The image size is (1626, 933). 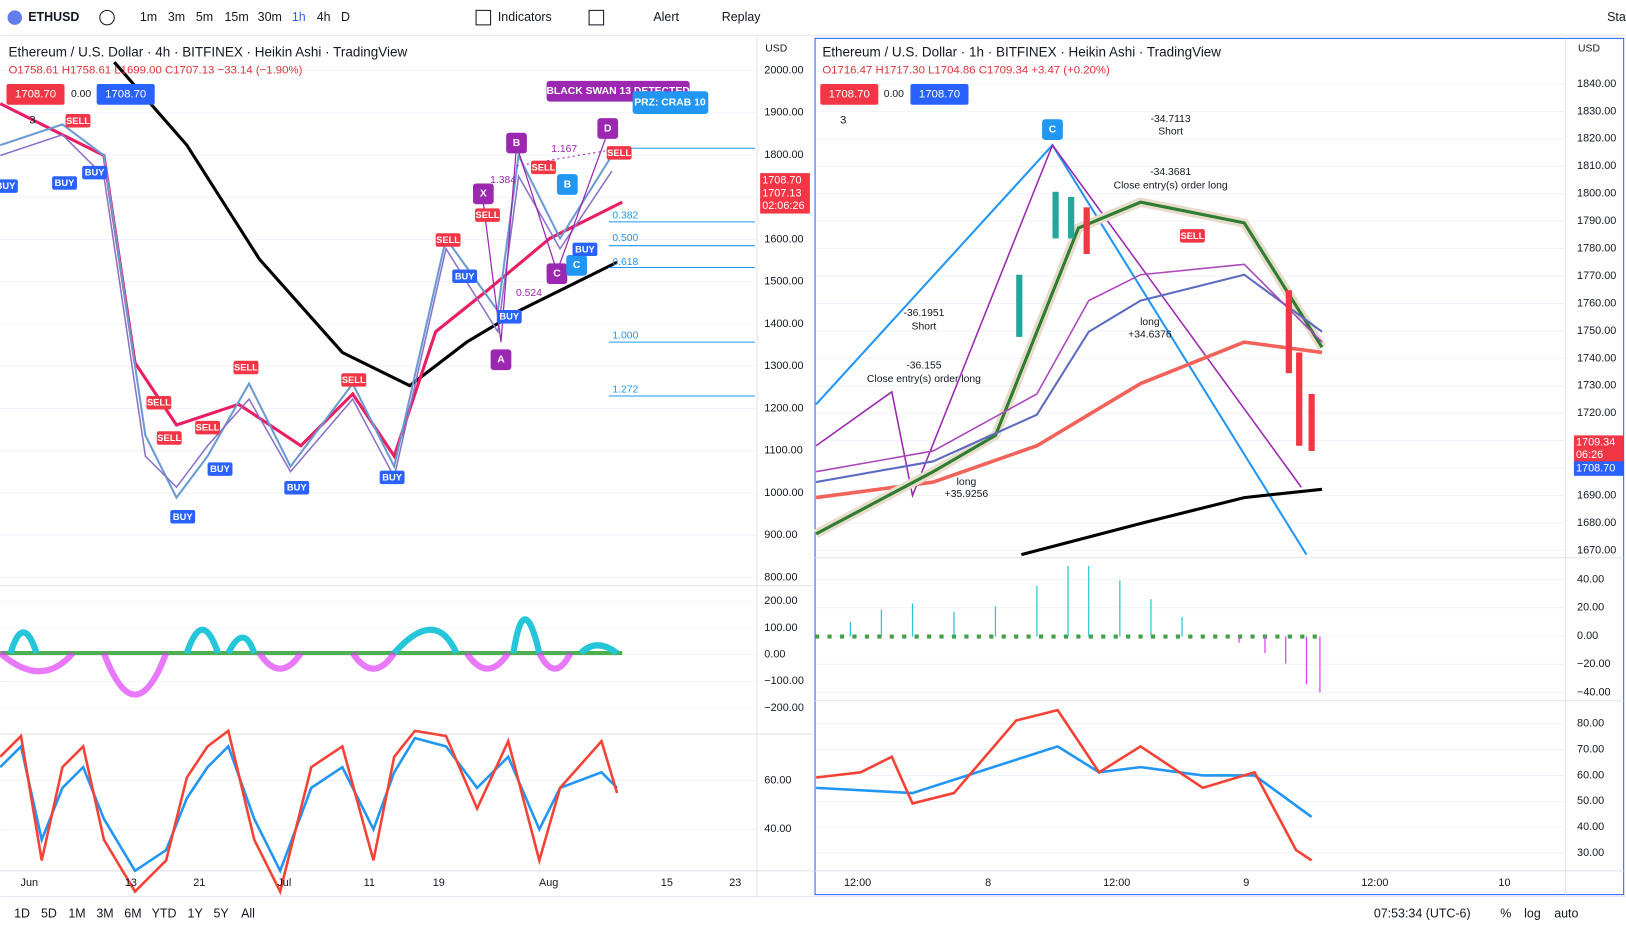 What do you see at coordinates (299, 17) in the screenshot?
I see `interval-button: 1h` at bounding box center [299, 17].